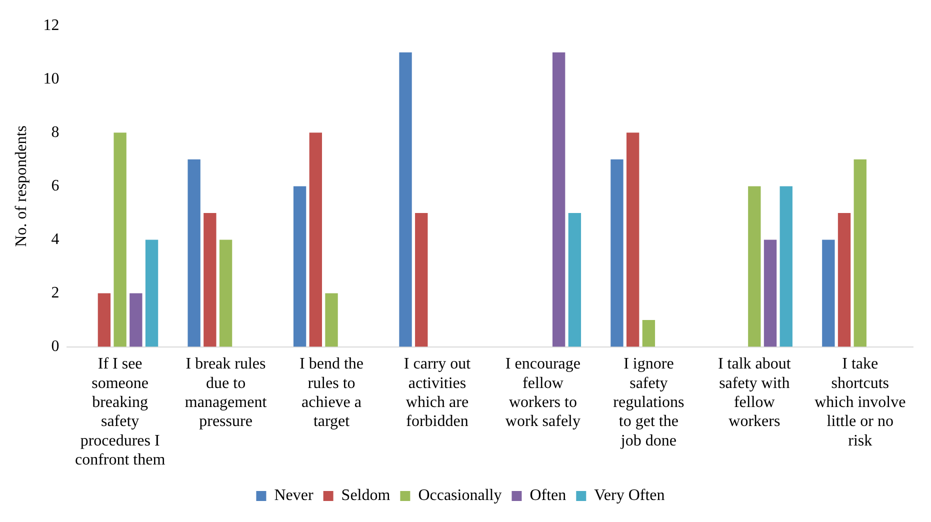 The image size is (931, 522). I want to click on legend-label: Seldom, so click(366, 495).